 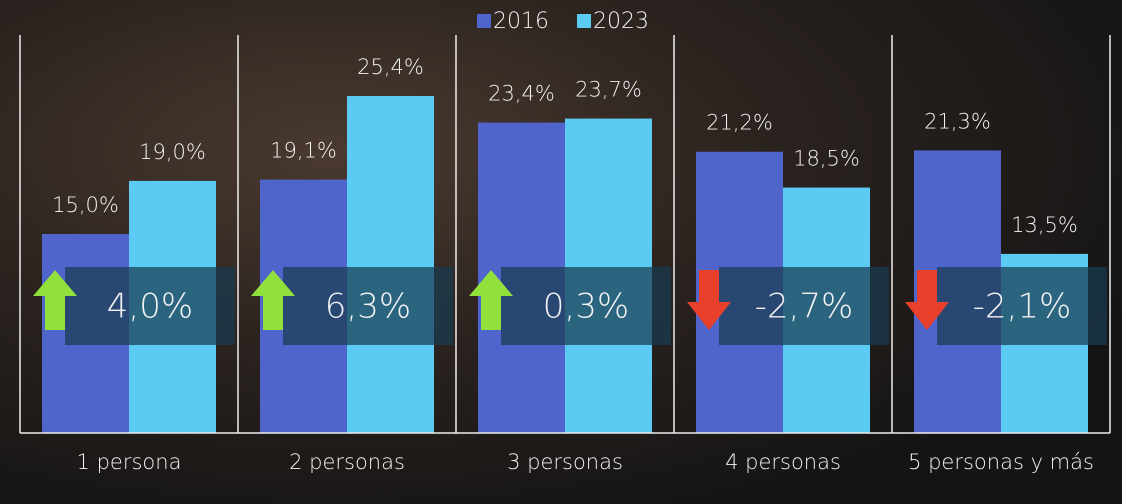 I want to click on legend-label: 2023, so click(x=621, y=21).